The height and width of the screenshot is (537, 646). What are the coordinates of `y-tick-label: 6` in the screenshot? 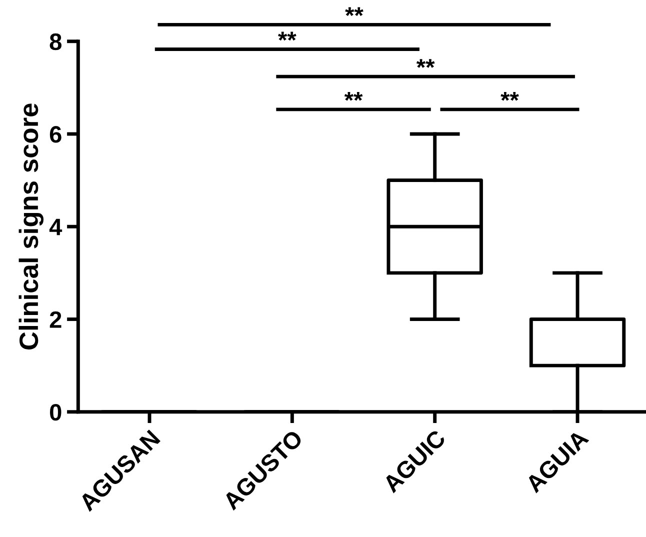 It's located at (56, 134).